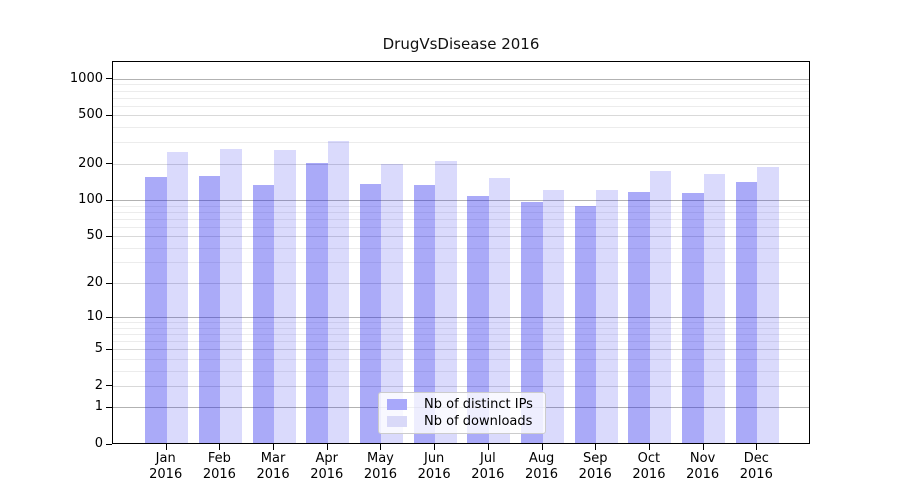 The image size is (900, 500). Describe the element at coordinates (756, 466) in the screenshot. I see `x-tick-label-dec: Dec 2016` at that location.